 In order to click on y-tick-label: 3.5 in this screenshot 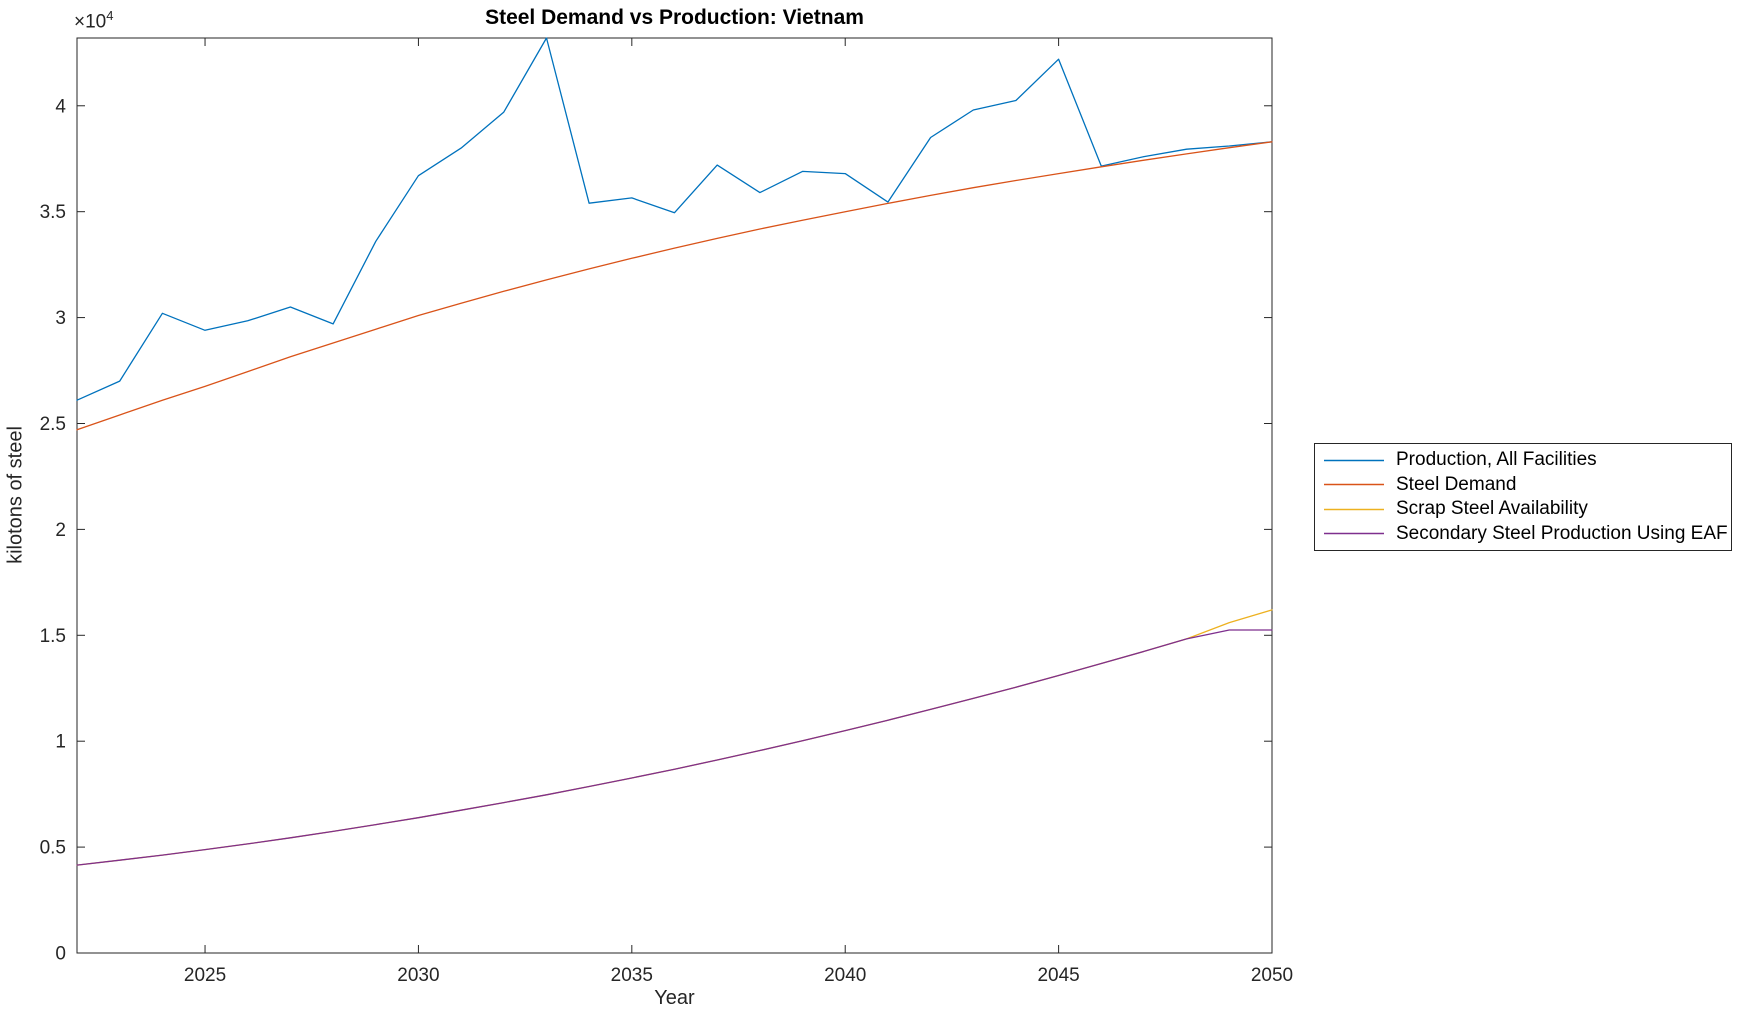, I will do `click(53, 212)`.